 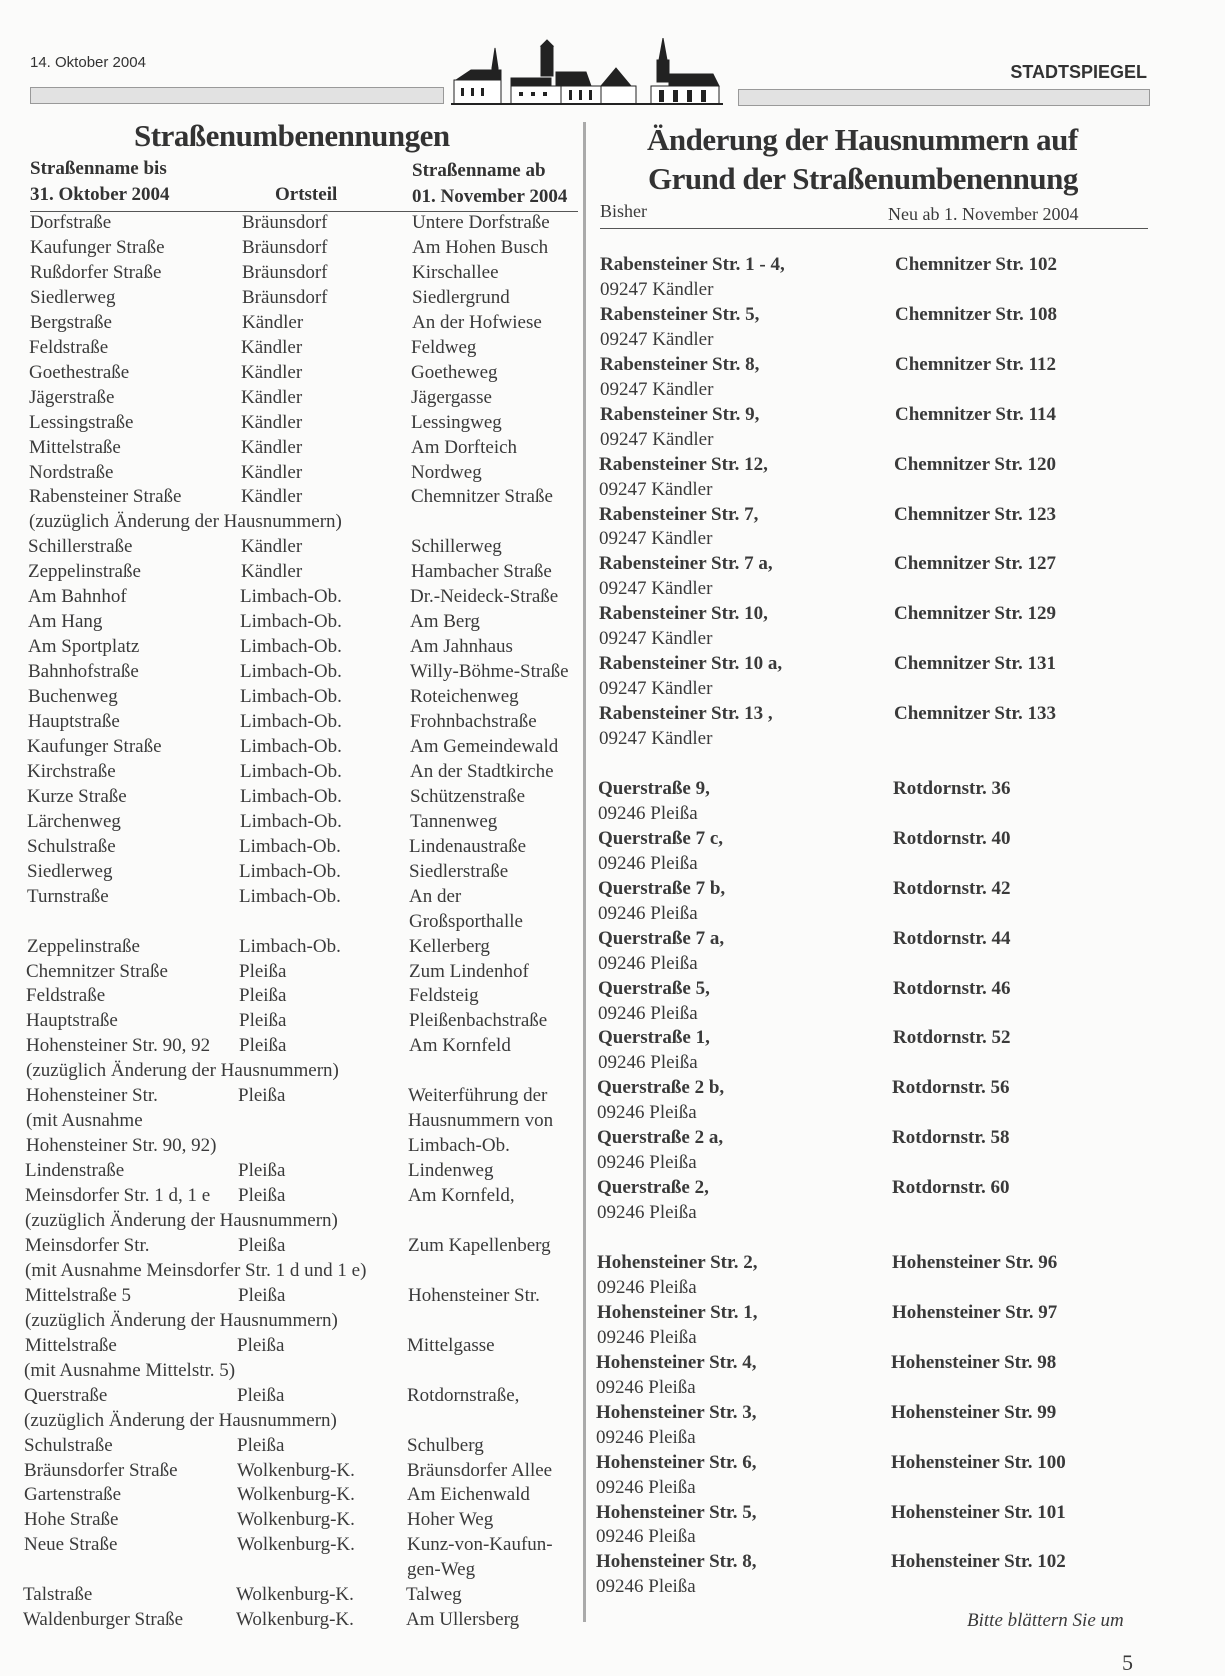 What do you see at coordinates (654, 988) in the screenshot?
I see `old-address: Querstraße 5,` at bounding box center [654, 988].